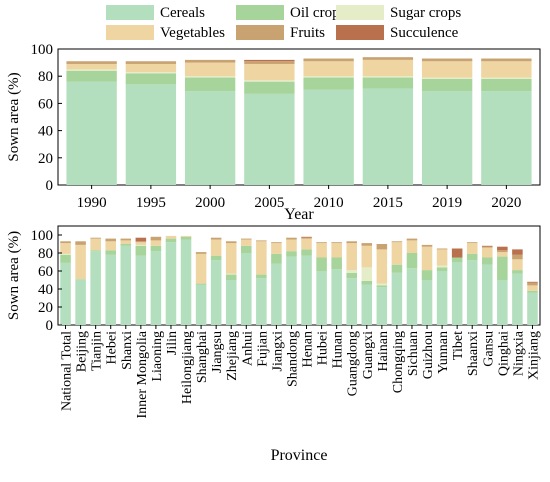  Describe the element at coordinates (45, 159) in the screenshot. I see `y-tick-label-20: 20` at that location.